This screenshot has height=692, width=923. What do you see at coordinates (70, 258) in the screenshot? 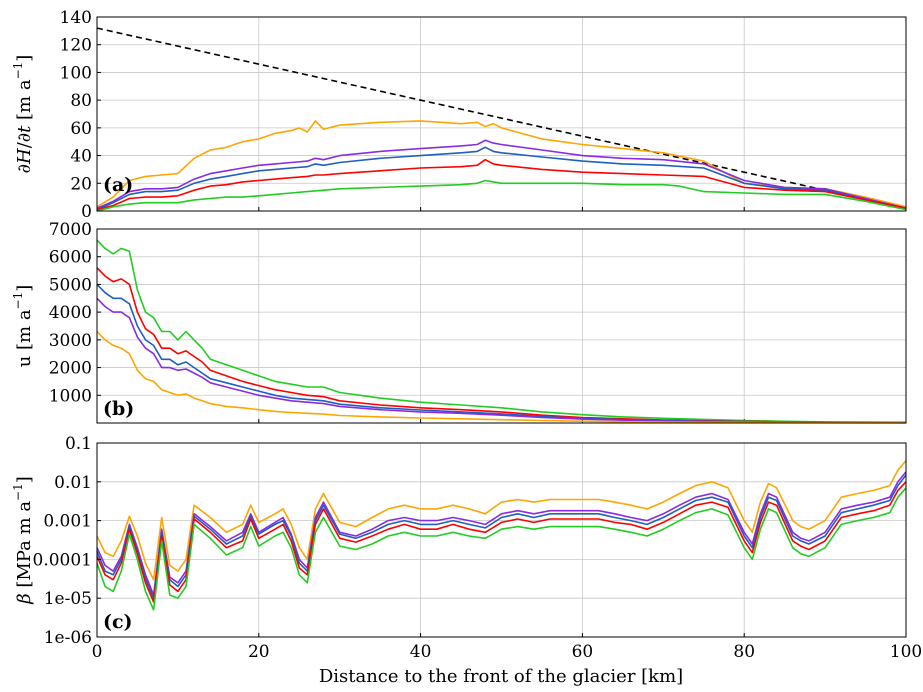
I see `ytick-label-b-5: 6000` at bounding box center [70, 258].